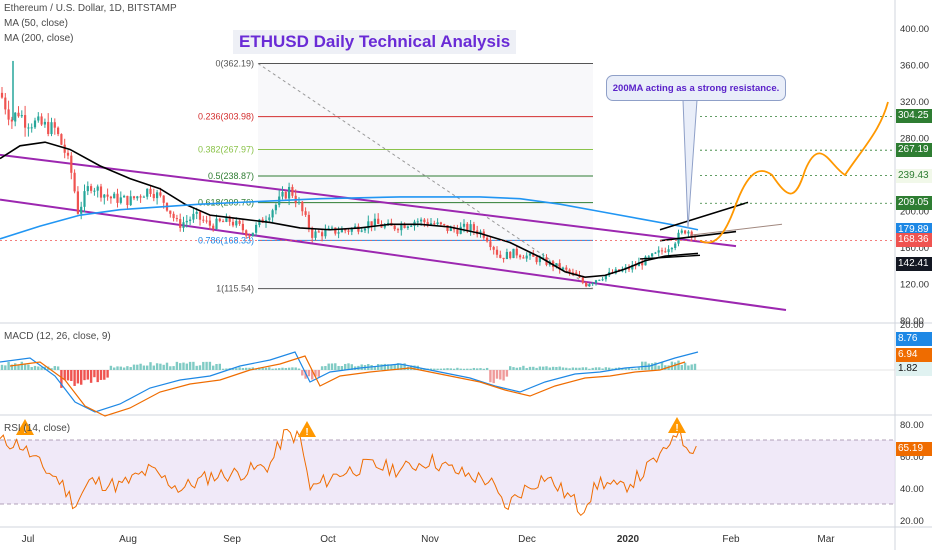 This screenshot has height=550, width=932. Describe the element at coordinates (375, 42) in the screenshot. I see `chart-title: ETHUSD Daily Technical Analysis` at that location.